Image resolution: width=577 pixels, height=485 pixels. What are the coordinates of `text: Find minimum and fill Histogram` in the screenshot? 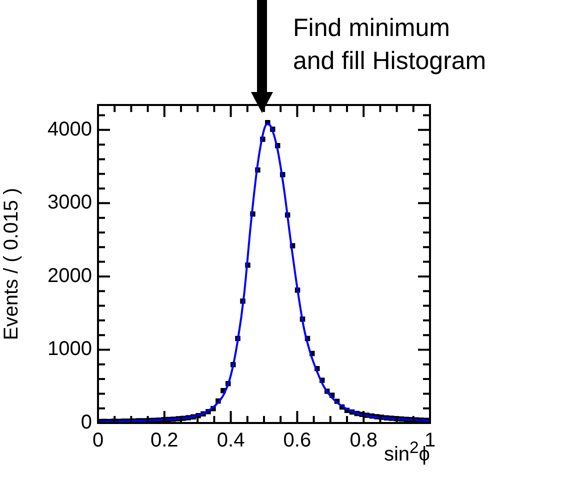 It's located at (389, 45).